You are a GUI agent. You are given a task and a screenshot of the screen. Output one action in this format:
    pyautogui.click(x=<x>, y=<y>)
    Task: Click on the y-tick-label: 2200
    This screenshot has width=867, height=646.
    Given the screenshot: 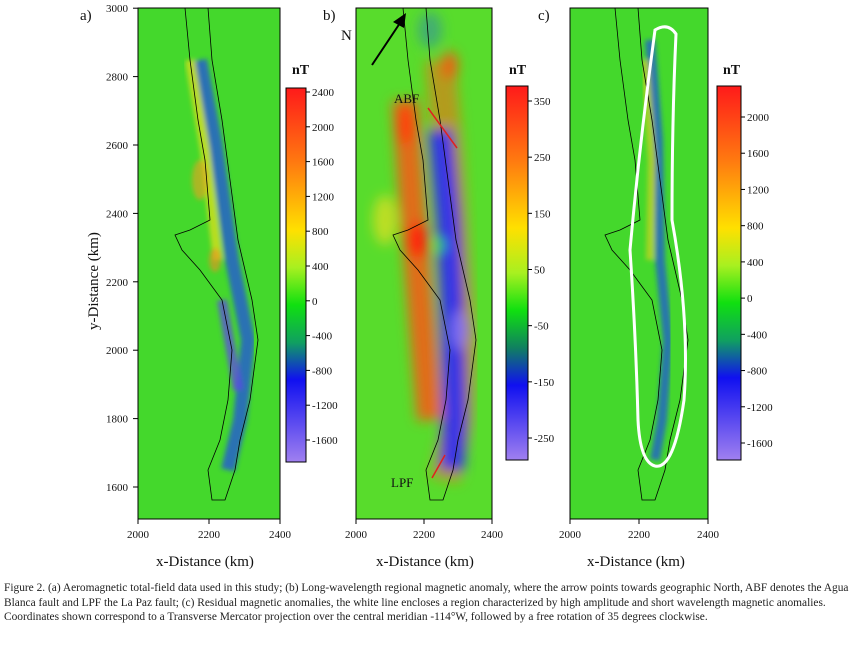 What is the action you would take?
    pyautogui.click(x=117, y=283)
    